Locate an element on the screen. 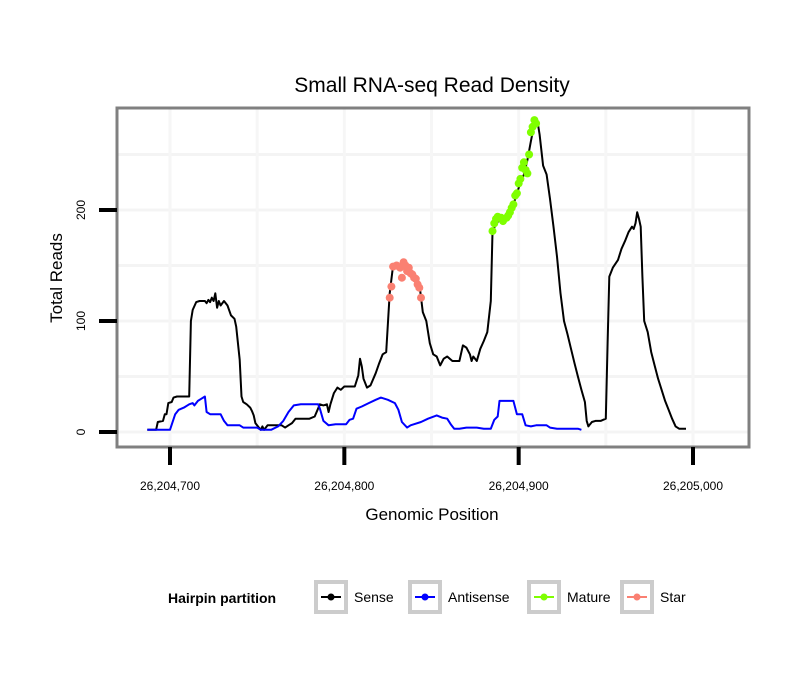 This screenshot has height=690, width=810. legend-key-mature is located at coordinates (544, 597).